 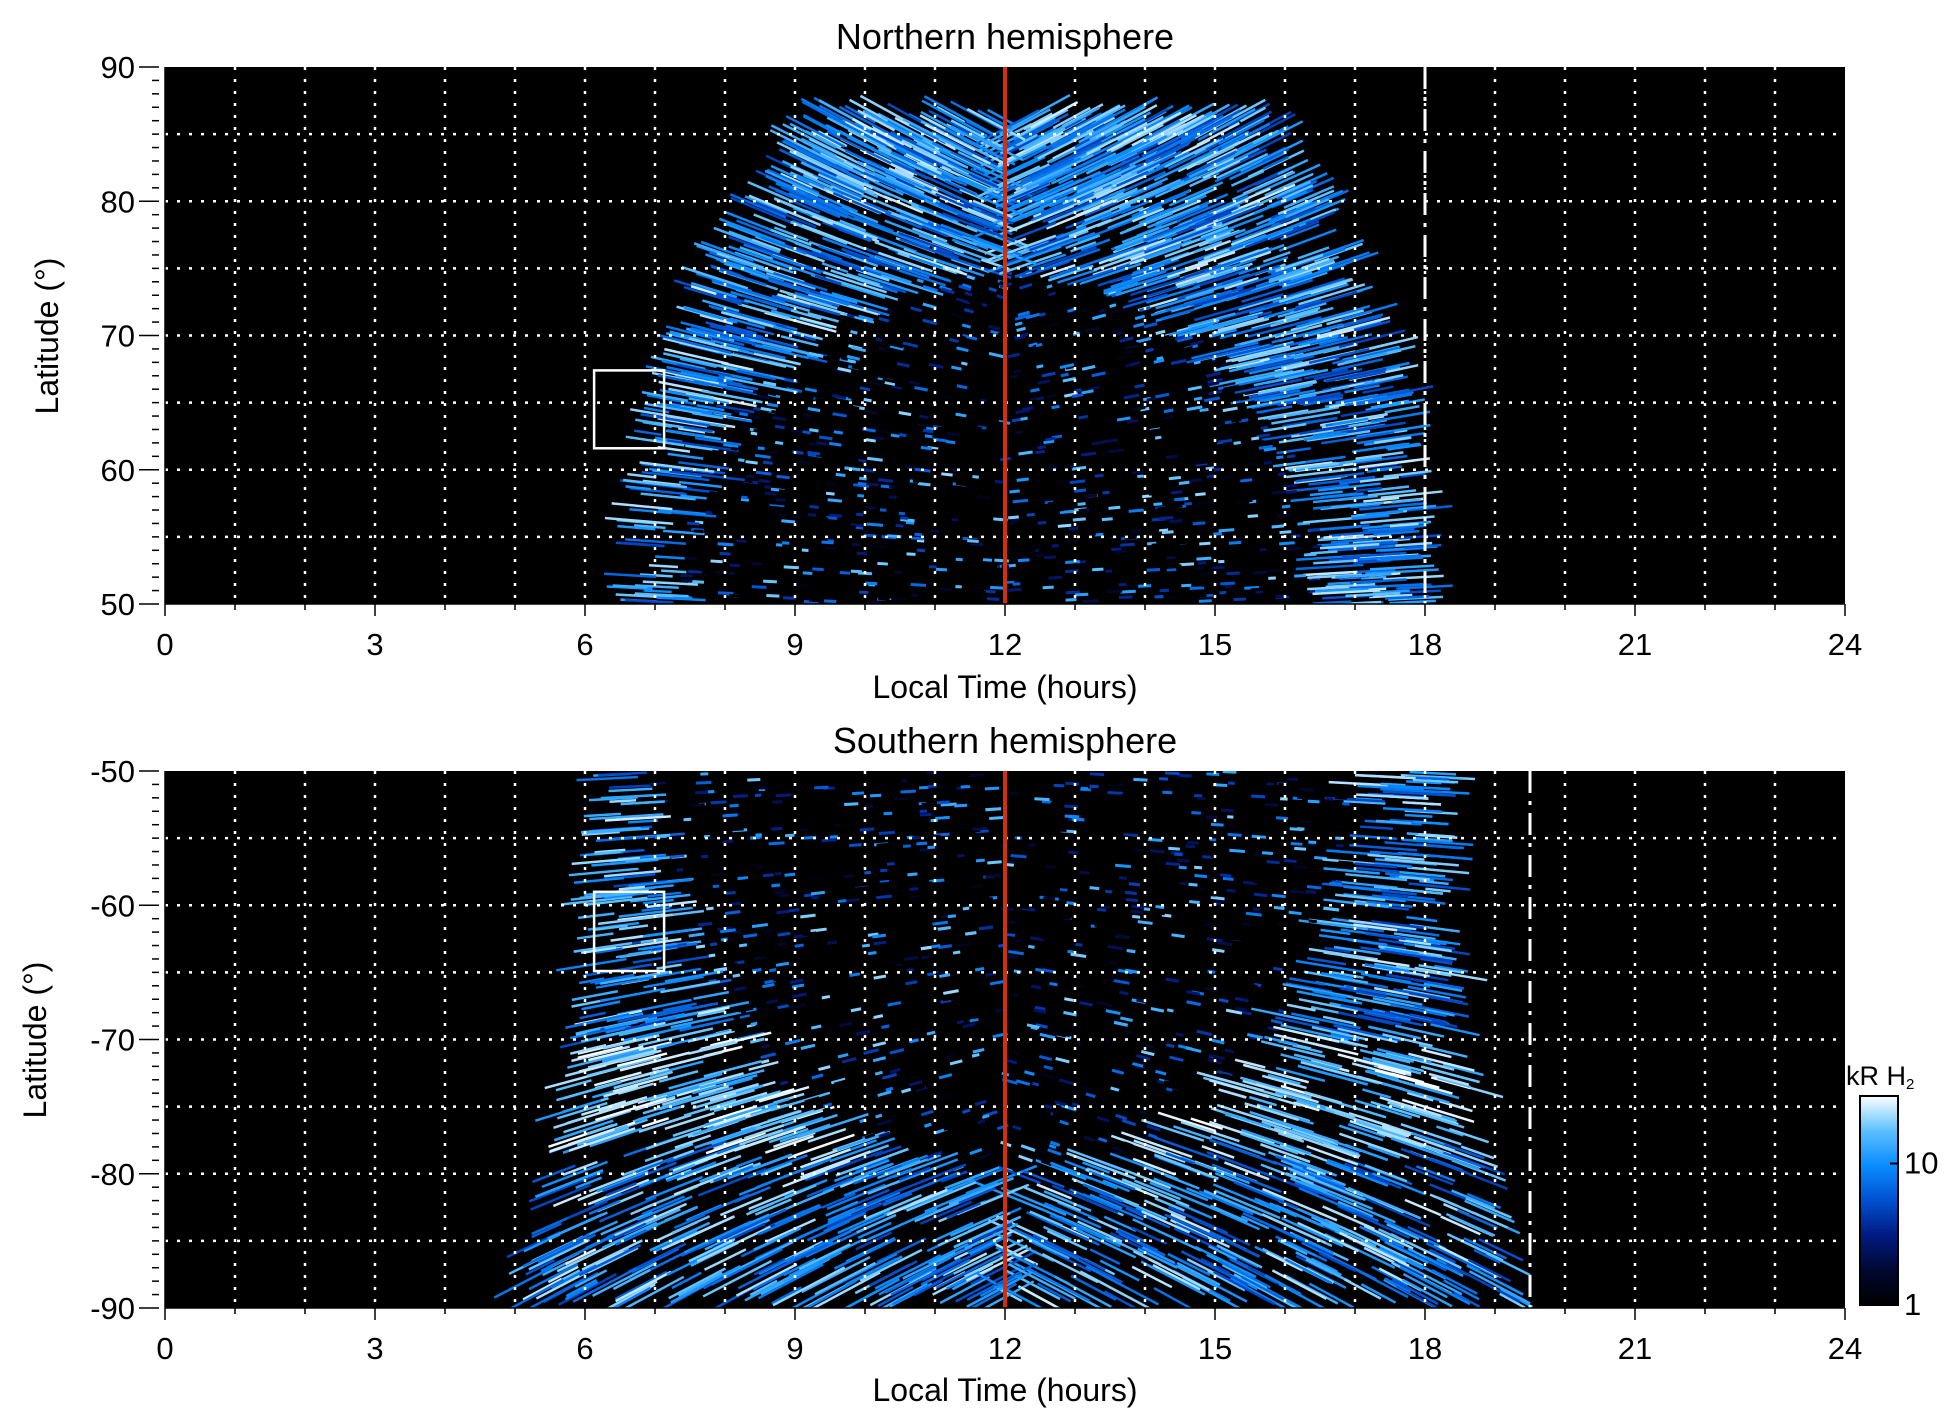 What do you see at coordinates (164, 644) in the screenshot?
I see `x-tick-label: 0` at bounding box center [164, 644].